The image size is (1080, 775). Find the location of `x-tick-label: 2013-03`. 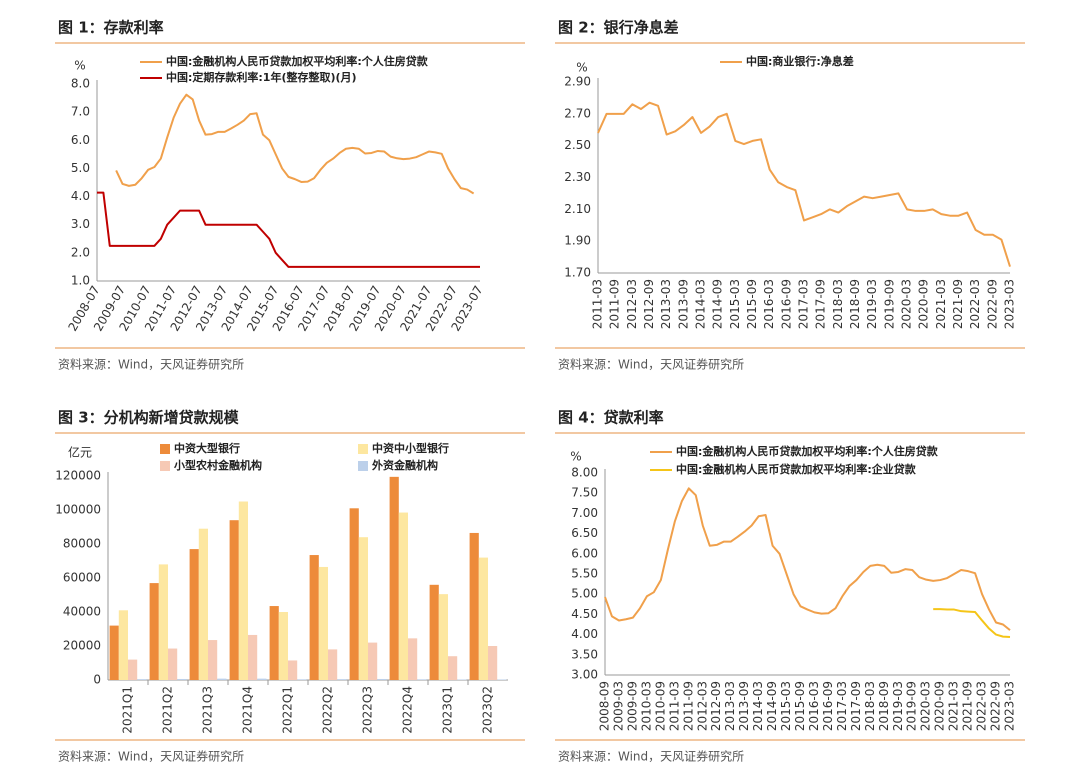

x-tick-label: 2013-03 is located at coordinates (666, 304).